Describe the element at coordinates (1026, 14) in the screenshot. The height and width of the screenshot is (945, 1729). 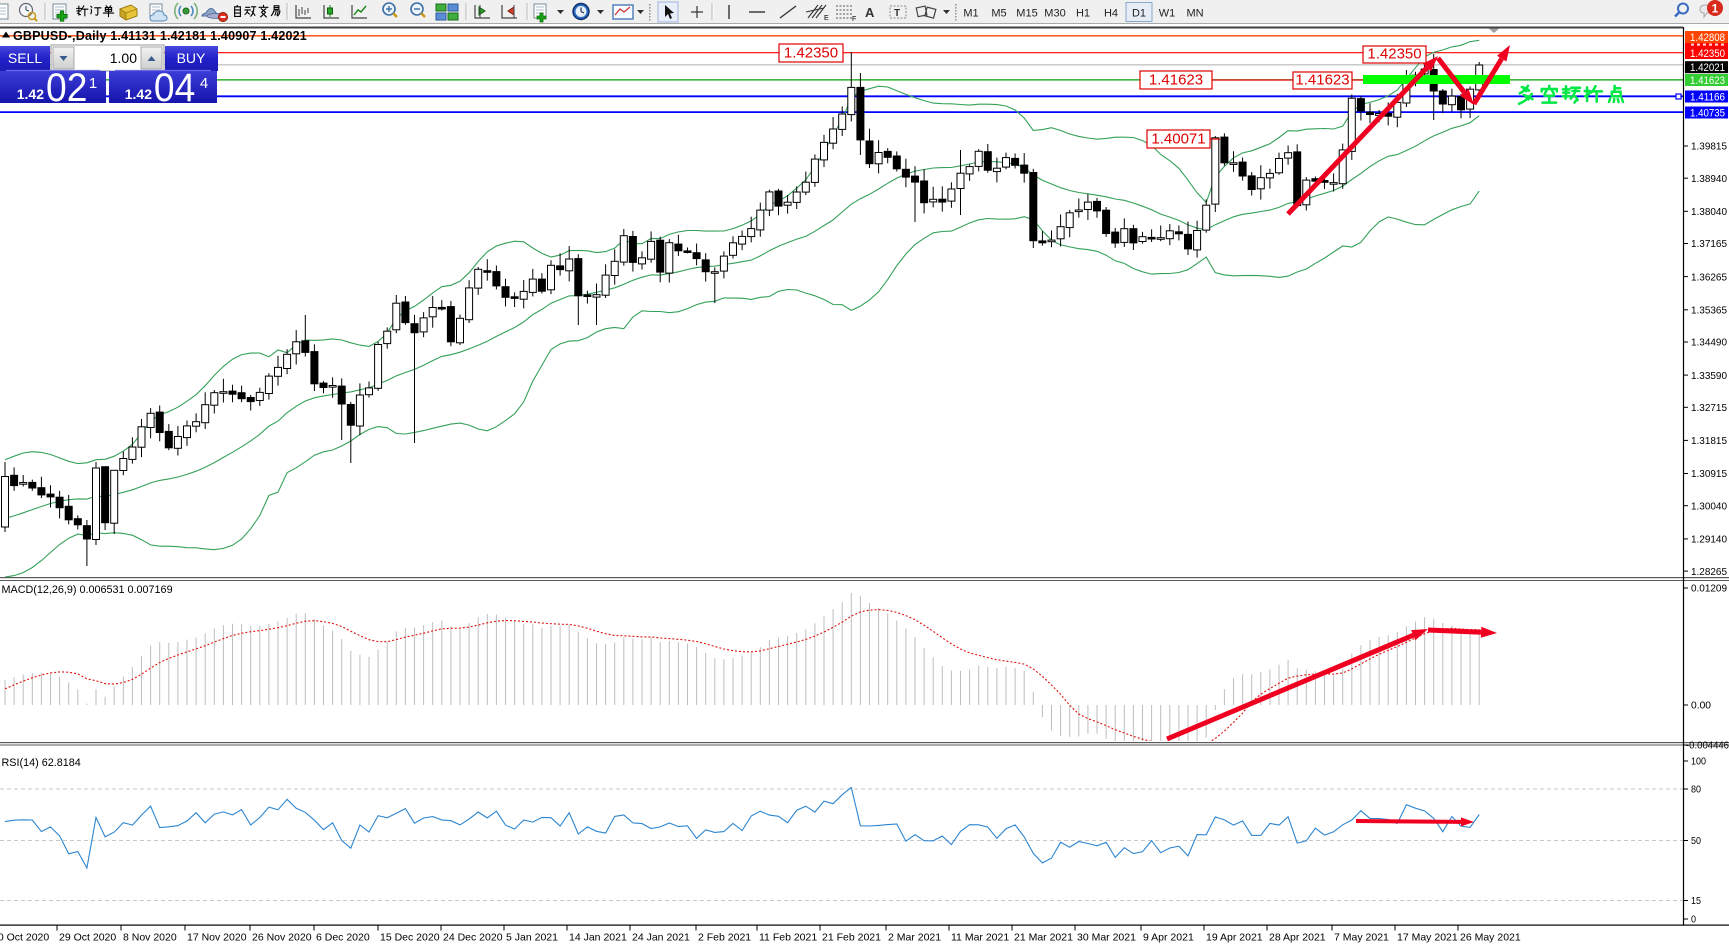
I see `svg-text: M15` at that location.